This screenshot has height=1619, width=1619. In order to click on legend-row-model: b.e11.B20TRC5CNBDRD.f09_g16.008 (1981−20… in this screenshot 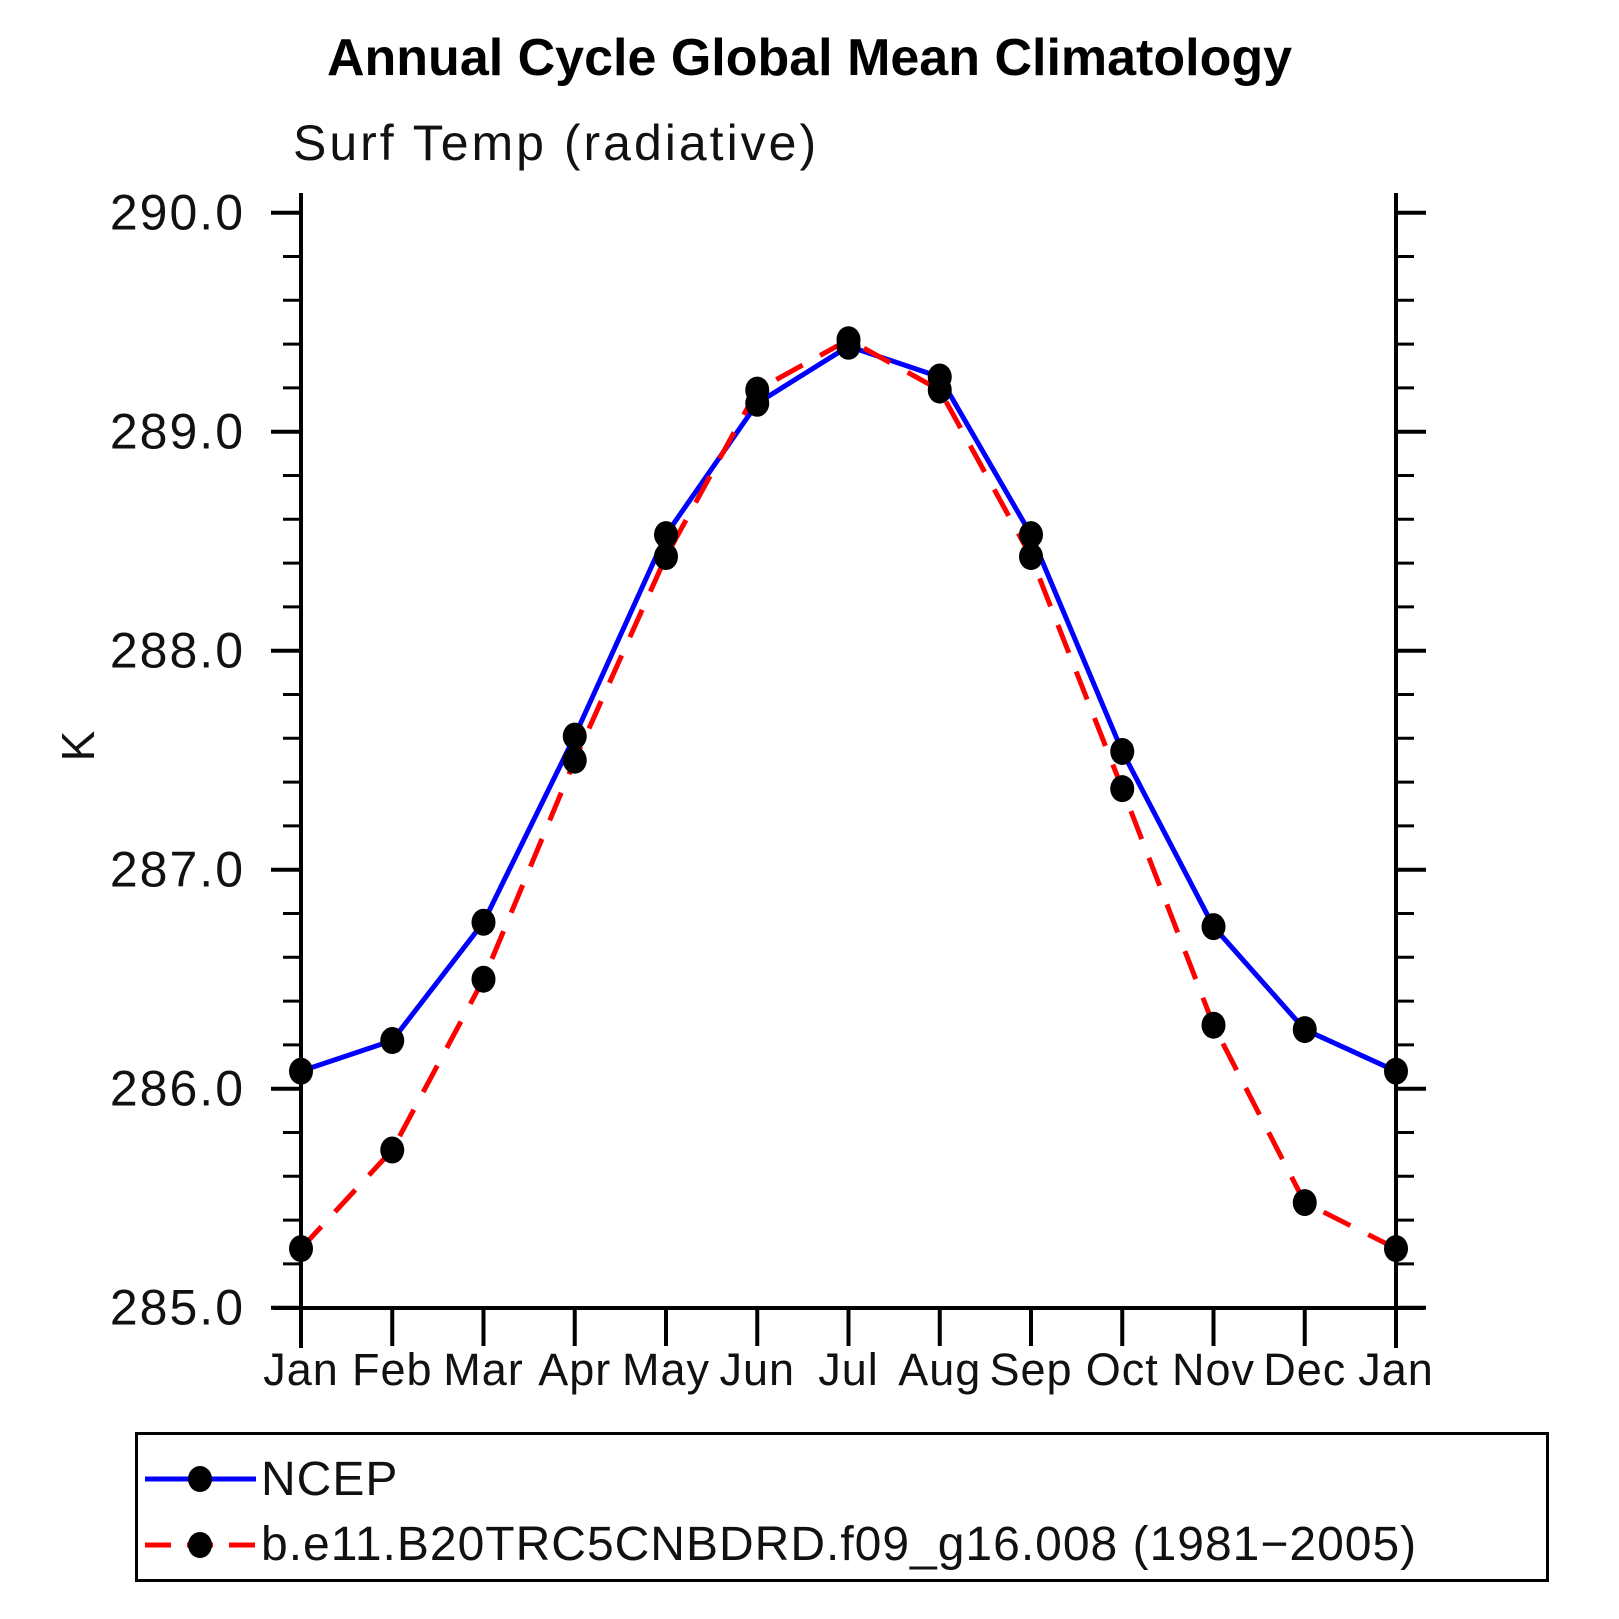, I will do `click(844, 1545)`.